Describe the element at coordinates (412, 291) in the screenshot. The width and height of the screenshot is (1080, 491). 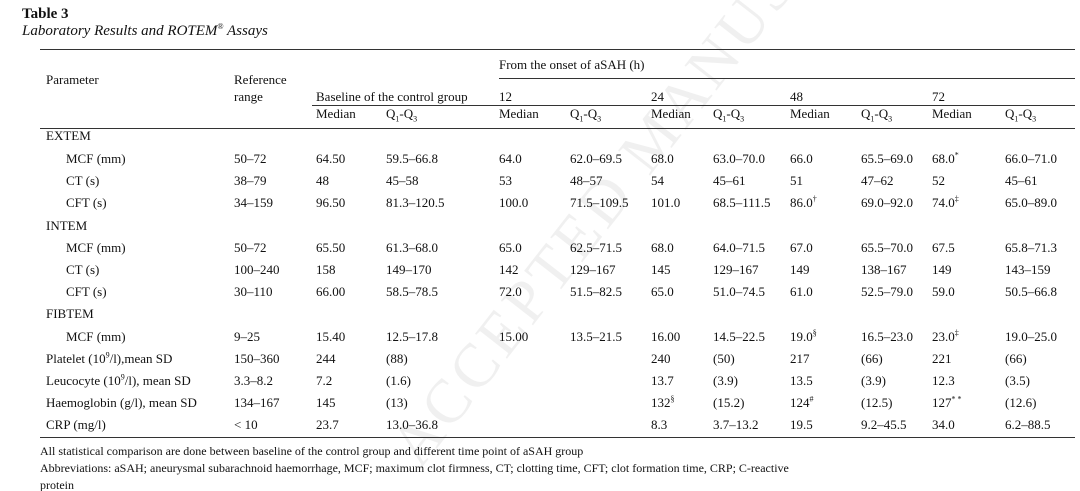
I see `table-cell: 58.5–78.5` at that location.